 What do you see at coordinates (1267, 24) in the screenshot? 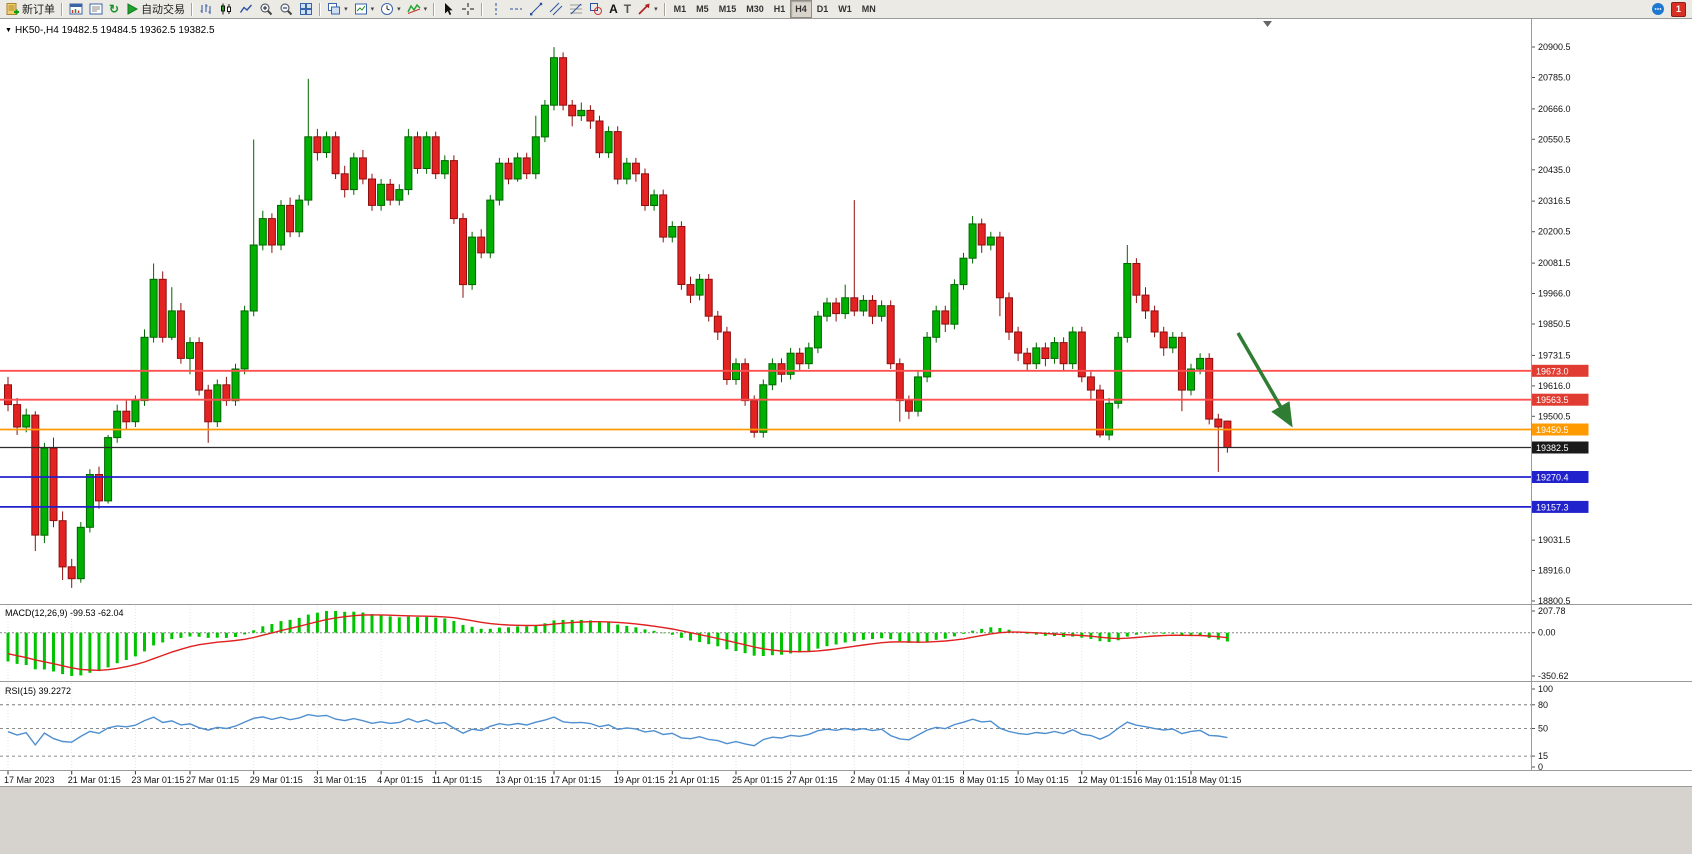
I see `chart-shift-marker` at bounding box center [1267, 24].